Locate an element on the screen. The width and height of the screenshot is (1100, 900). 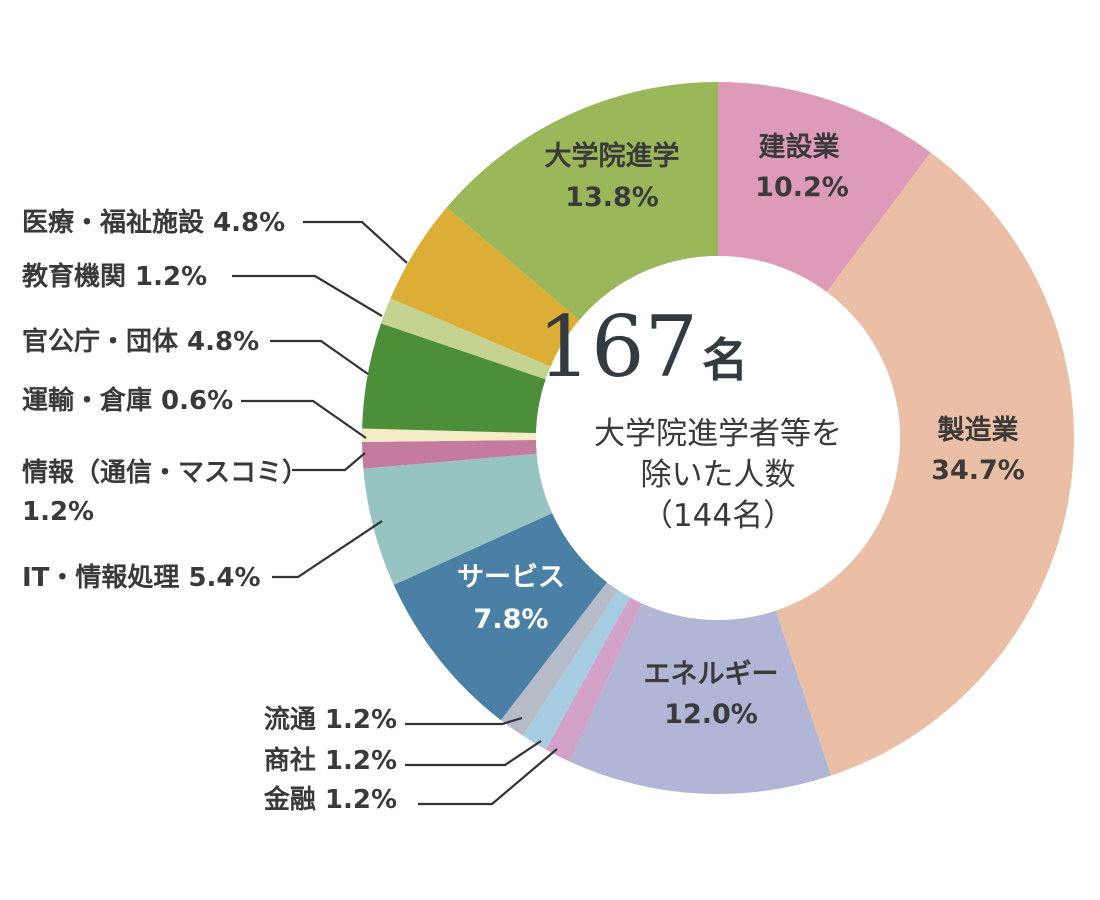
slice-0-value-label: 10.2% is located at coordinates (802, 187).